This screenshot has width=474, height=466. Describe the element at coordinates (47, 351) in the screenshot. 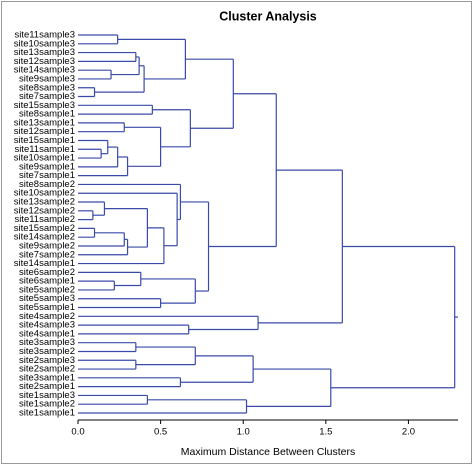

I see `leaf-label: site3sample2` at that location.